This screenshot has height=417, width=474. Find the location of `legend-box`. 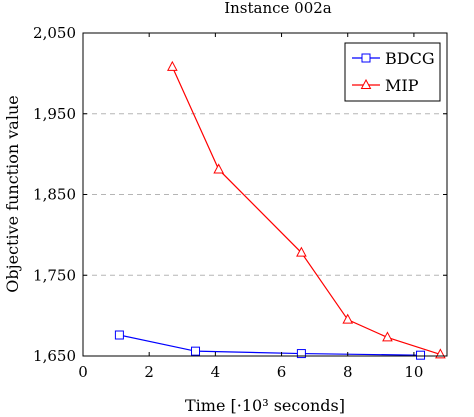

legend-box is located at coordinates (392, 72).